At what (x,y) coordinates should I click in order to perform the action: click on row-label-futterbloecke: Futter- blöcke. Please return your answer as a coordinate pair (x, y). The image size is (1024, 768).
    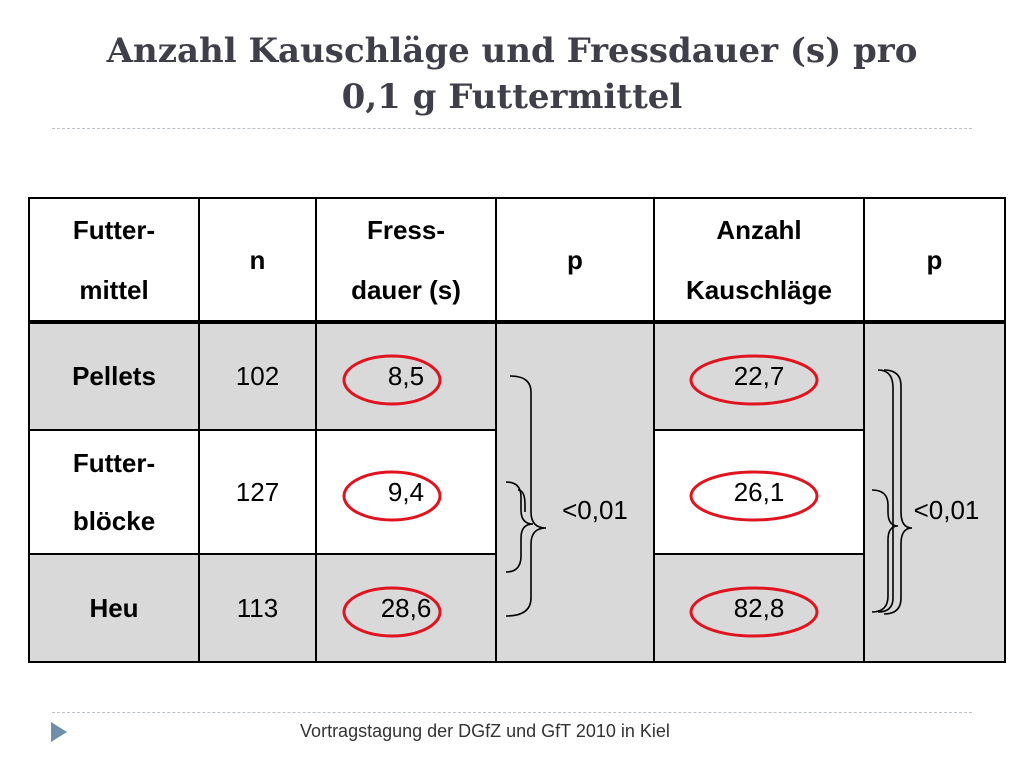
    Looking at the image, I should click on (114, 492).